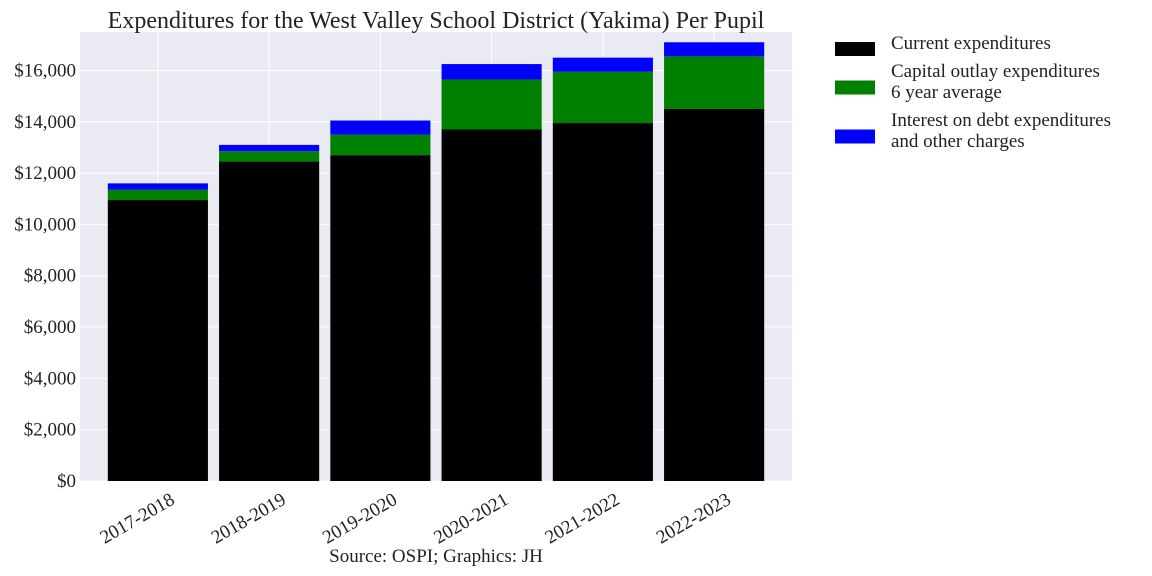  I want to click on legend-label: Current expenditures, so click(971, 43).